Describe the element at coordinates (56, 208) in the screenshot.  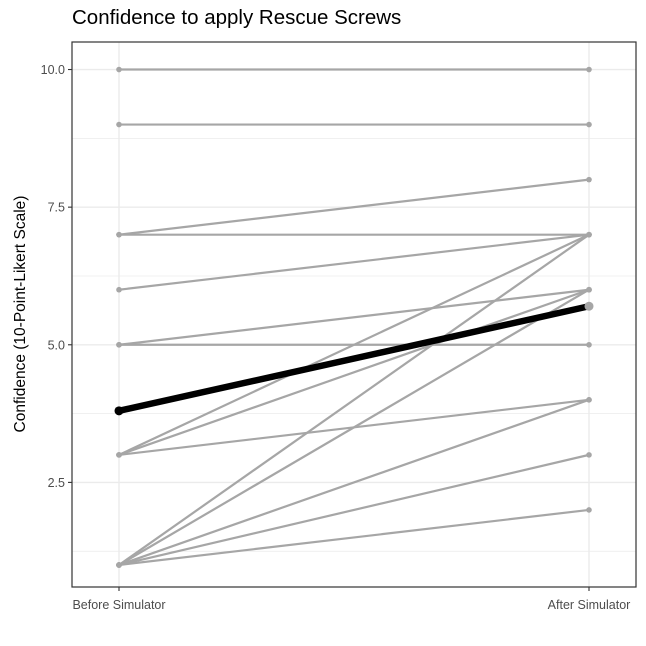
I see `y-tick-label: 7.5` at that location.